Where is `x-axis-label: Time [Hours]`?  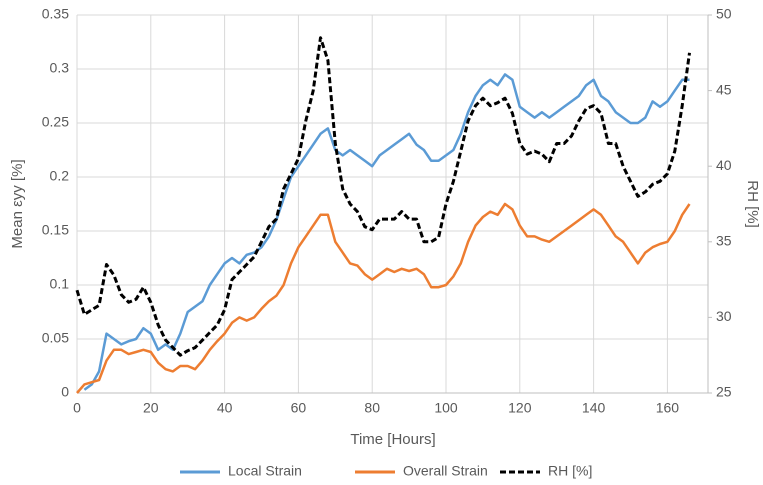 x-axis-label: Time [Hours] is located at coordinates (392, 439).